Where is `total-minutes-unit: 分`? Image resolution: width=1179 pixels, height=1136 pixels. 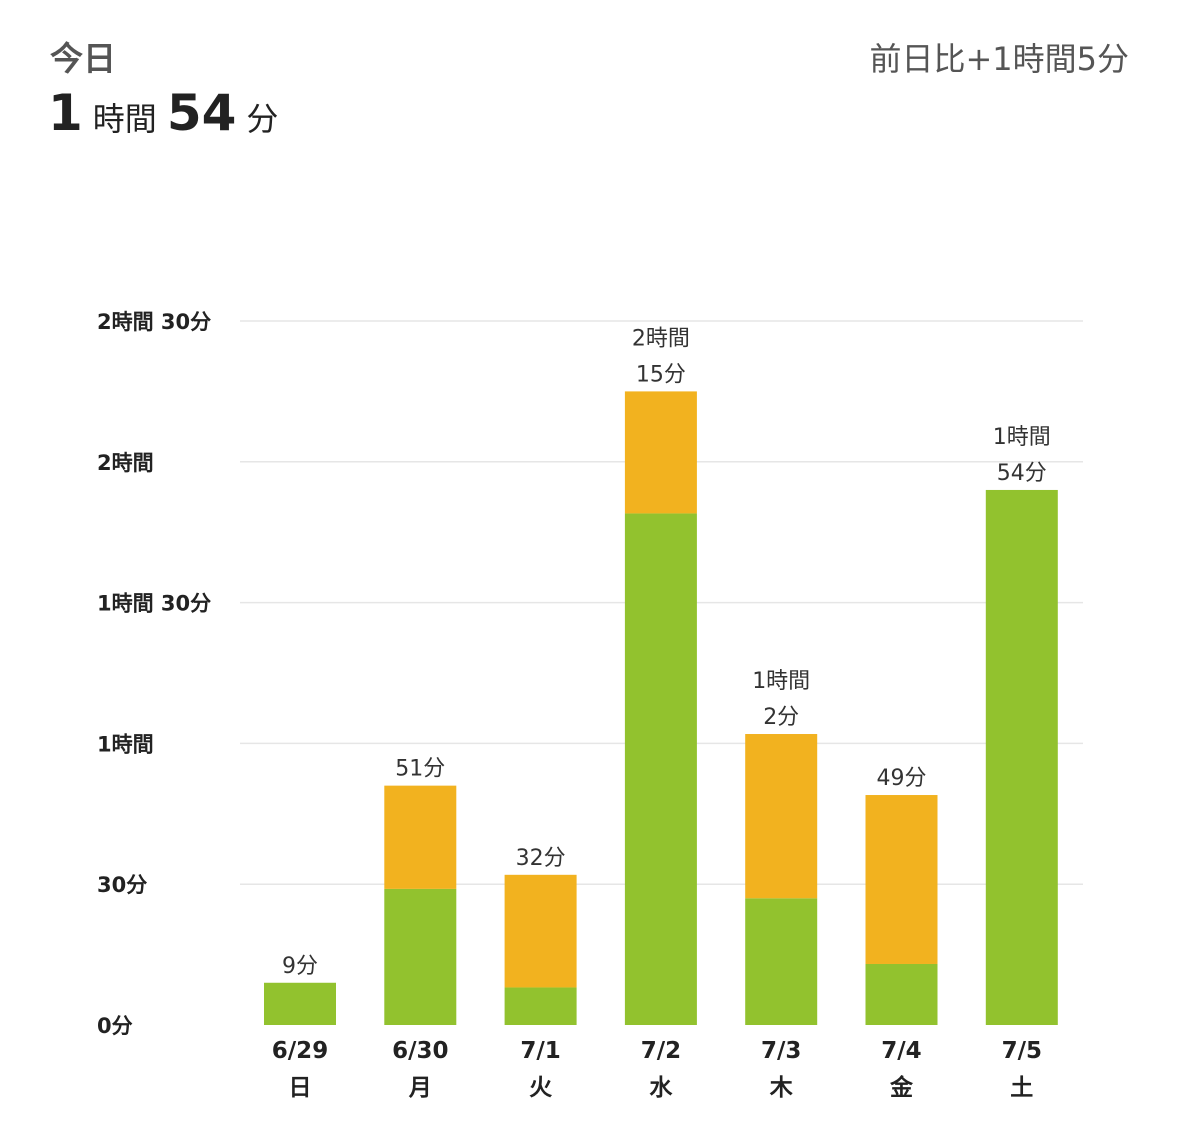
total-minutes-unit: 分 is located at coordinates (262, 119).